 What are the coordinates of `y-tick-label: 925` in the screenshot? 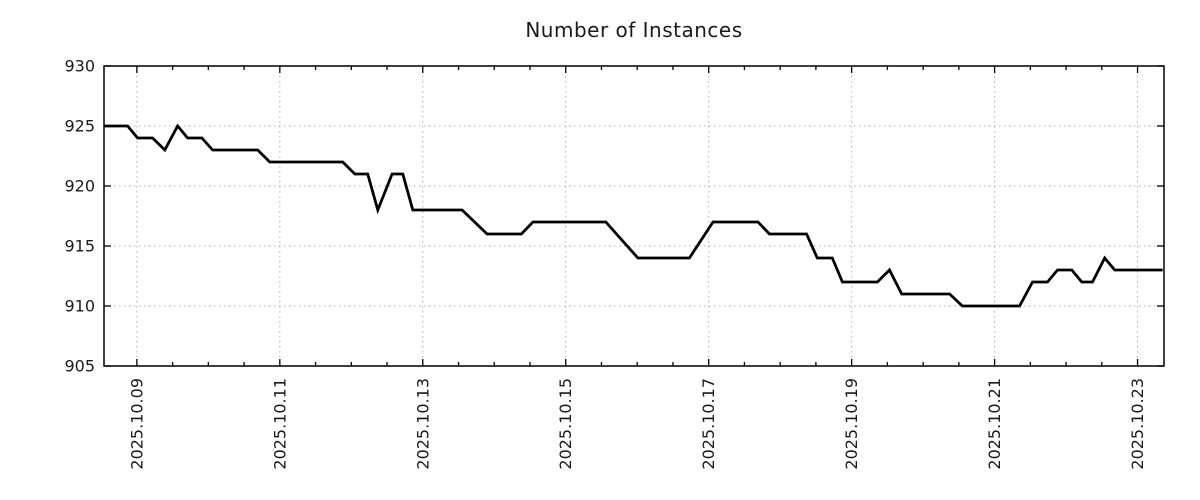 It's located at (79, 126).